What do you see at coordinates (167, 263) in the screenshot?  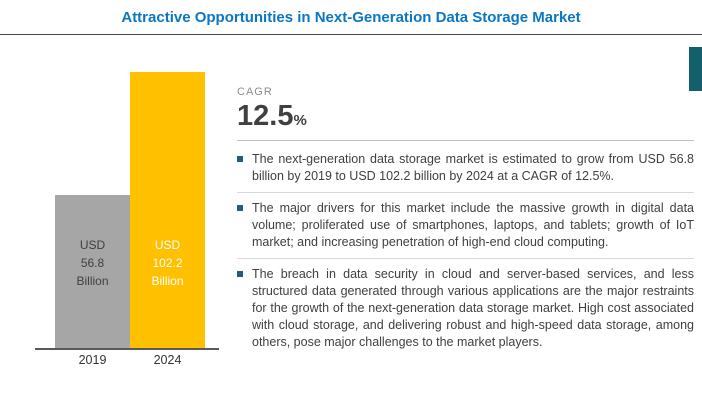 I see `bar-value-label-2024: USD 102.2 Billion` at bounding box center [167, 263].